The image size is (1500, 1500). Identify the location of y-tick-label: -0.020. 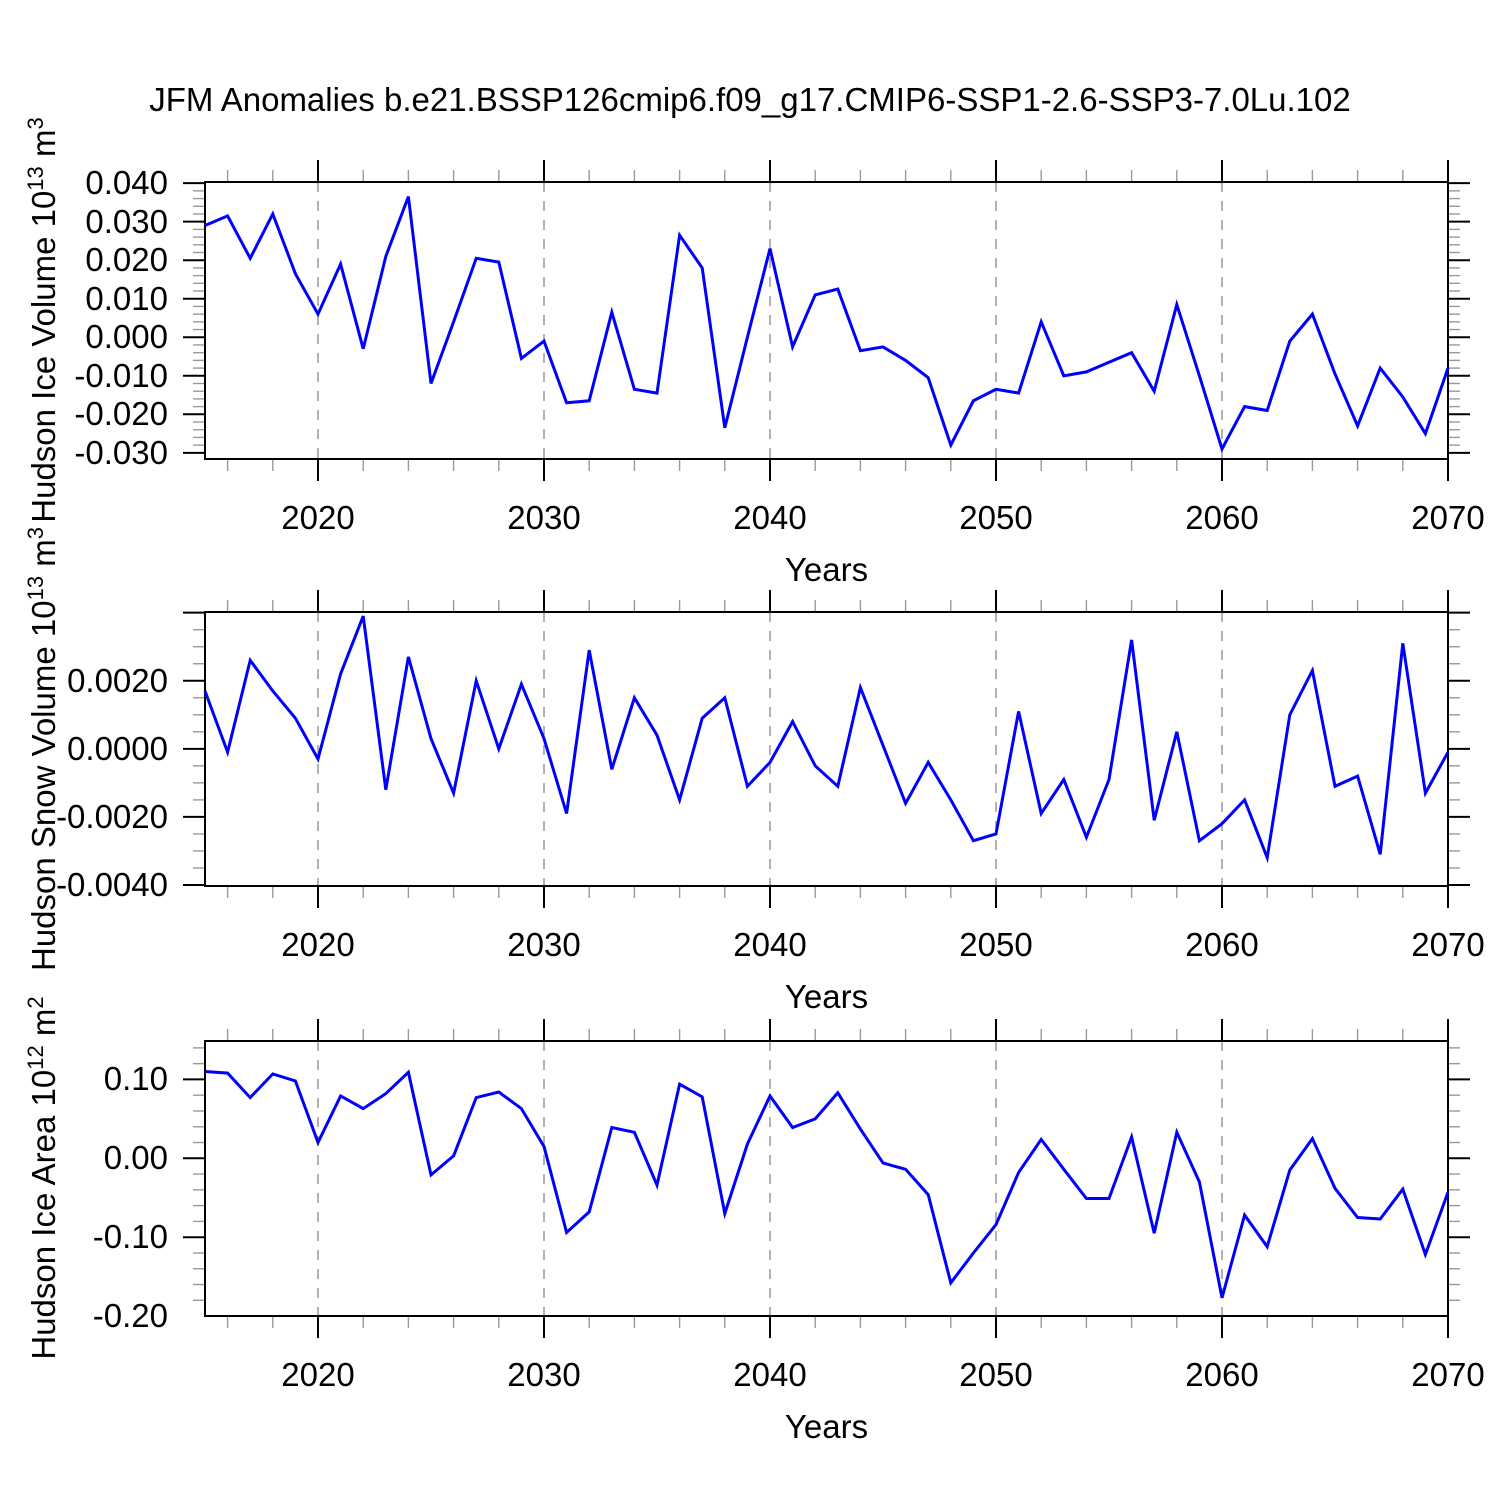
(121, 414).